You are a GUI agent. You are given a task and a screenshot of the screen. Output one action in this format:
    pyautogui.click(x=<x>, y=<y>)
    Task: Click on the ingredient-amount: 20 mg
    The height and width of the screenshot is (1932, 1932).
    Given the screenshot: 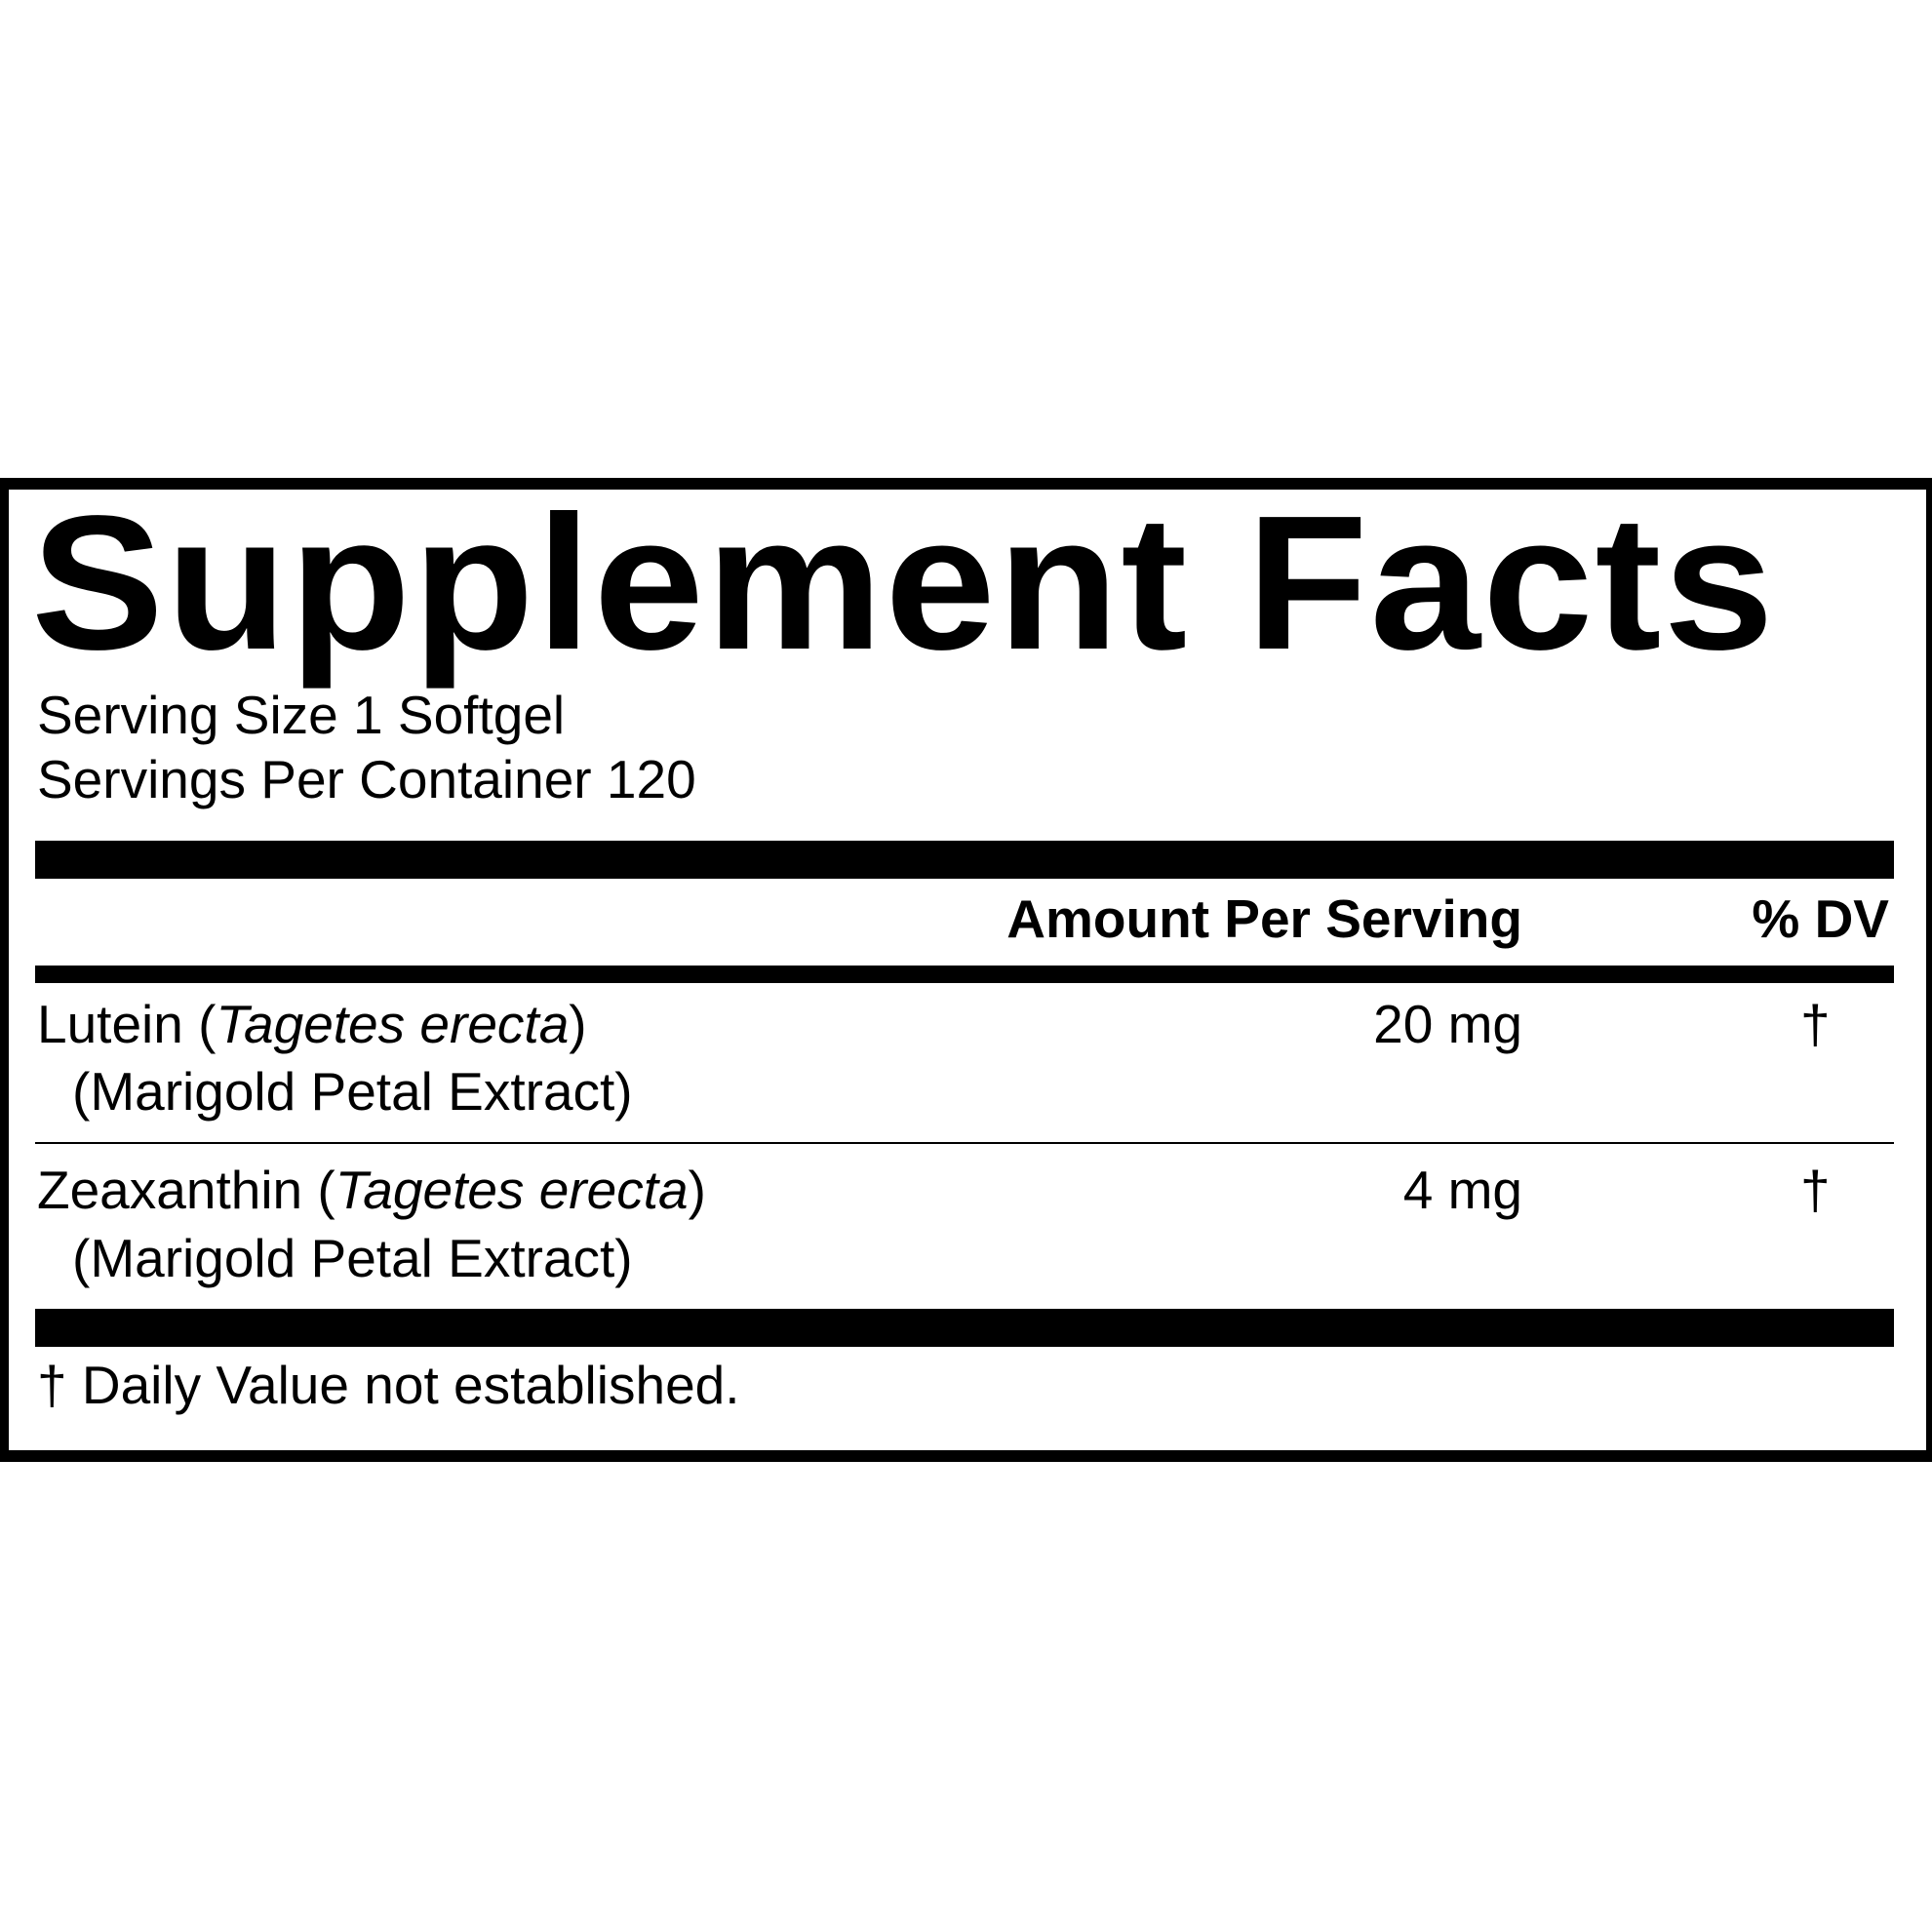 What is the action you would take?
    pyautogui.click(x=1447, y=1024)
    